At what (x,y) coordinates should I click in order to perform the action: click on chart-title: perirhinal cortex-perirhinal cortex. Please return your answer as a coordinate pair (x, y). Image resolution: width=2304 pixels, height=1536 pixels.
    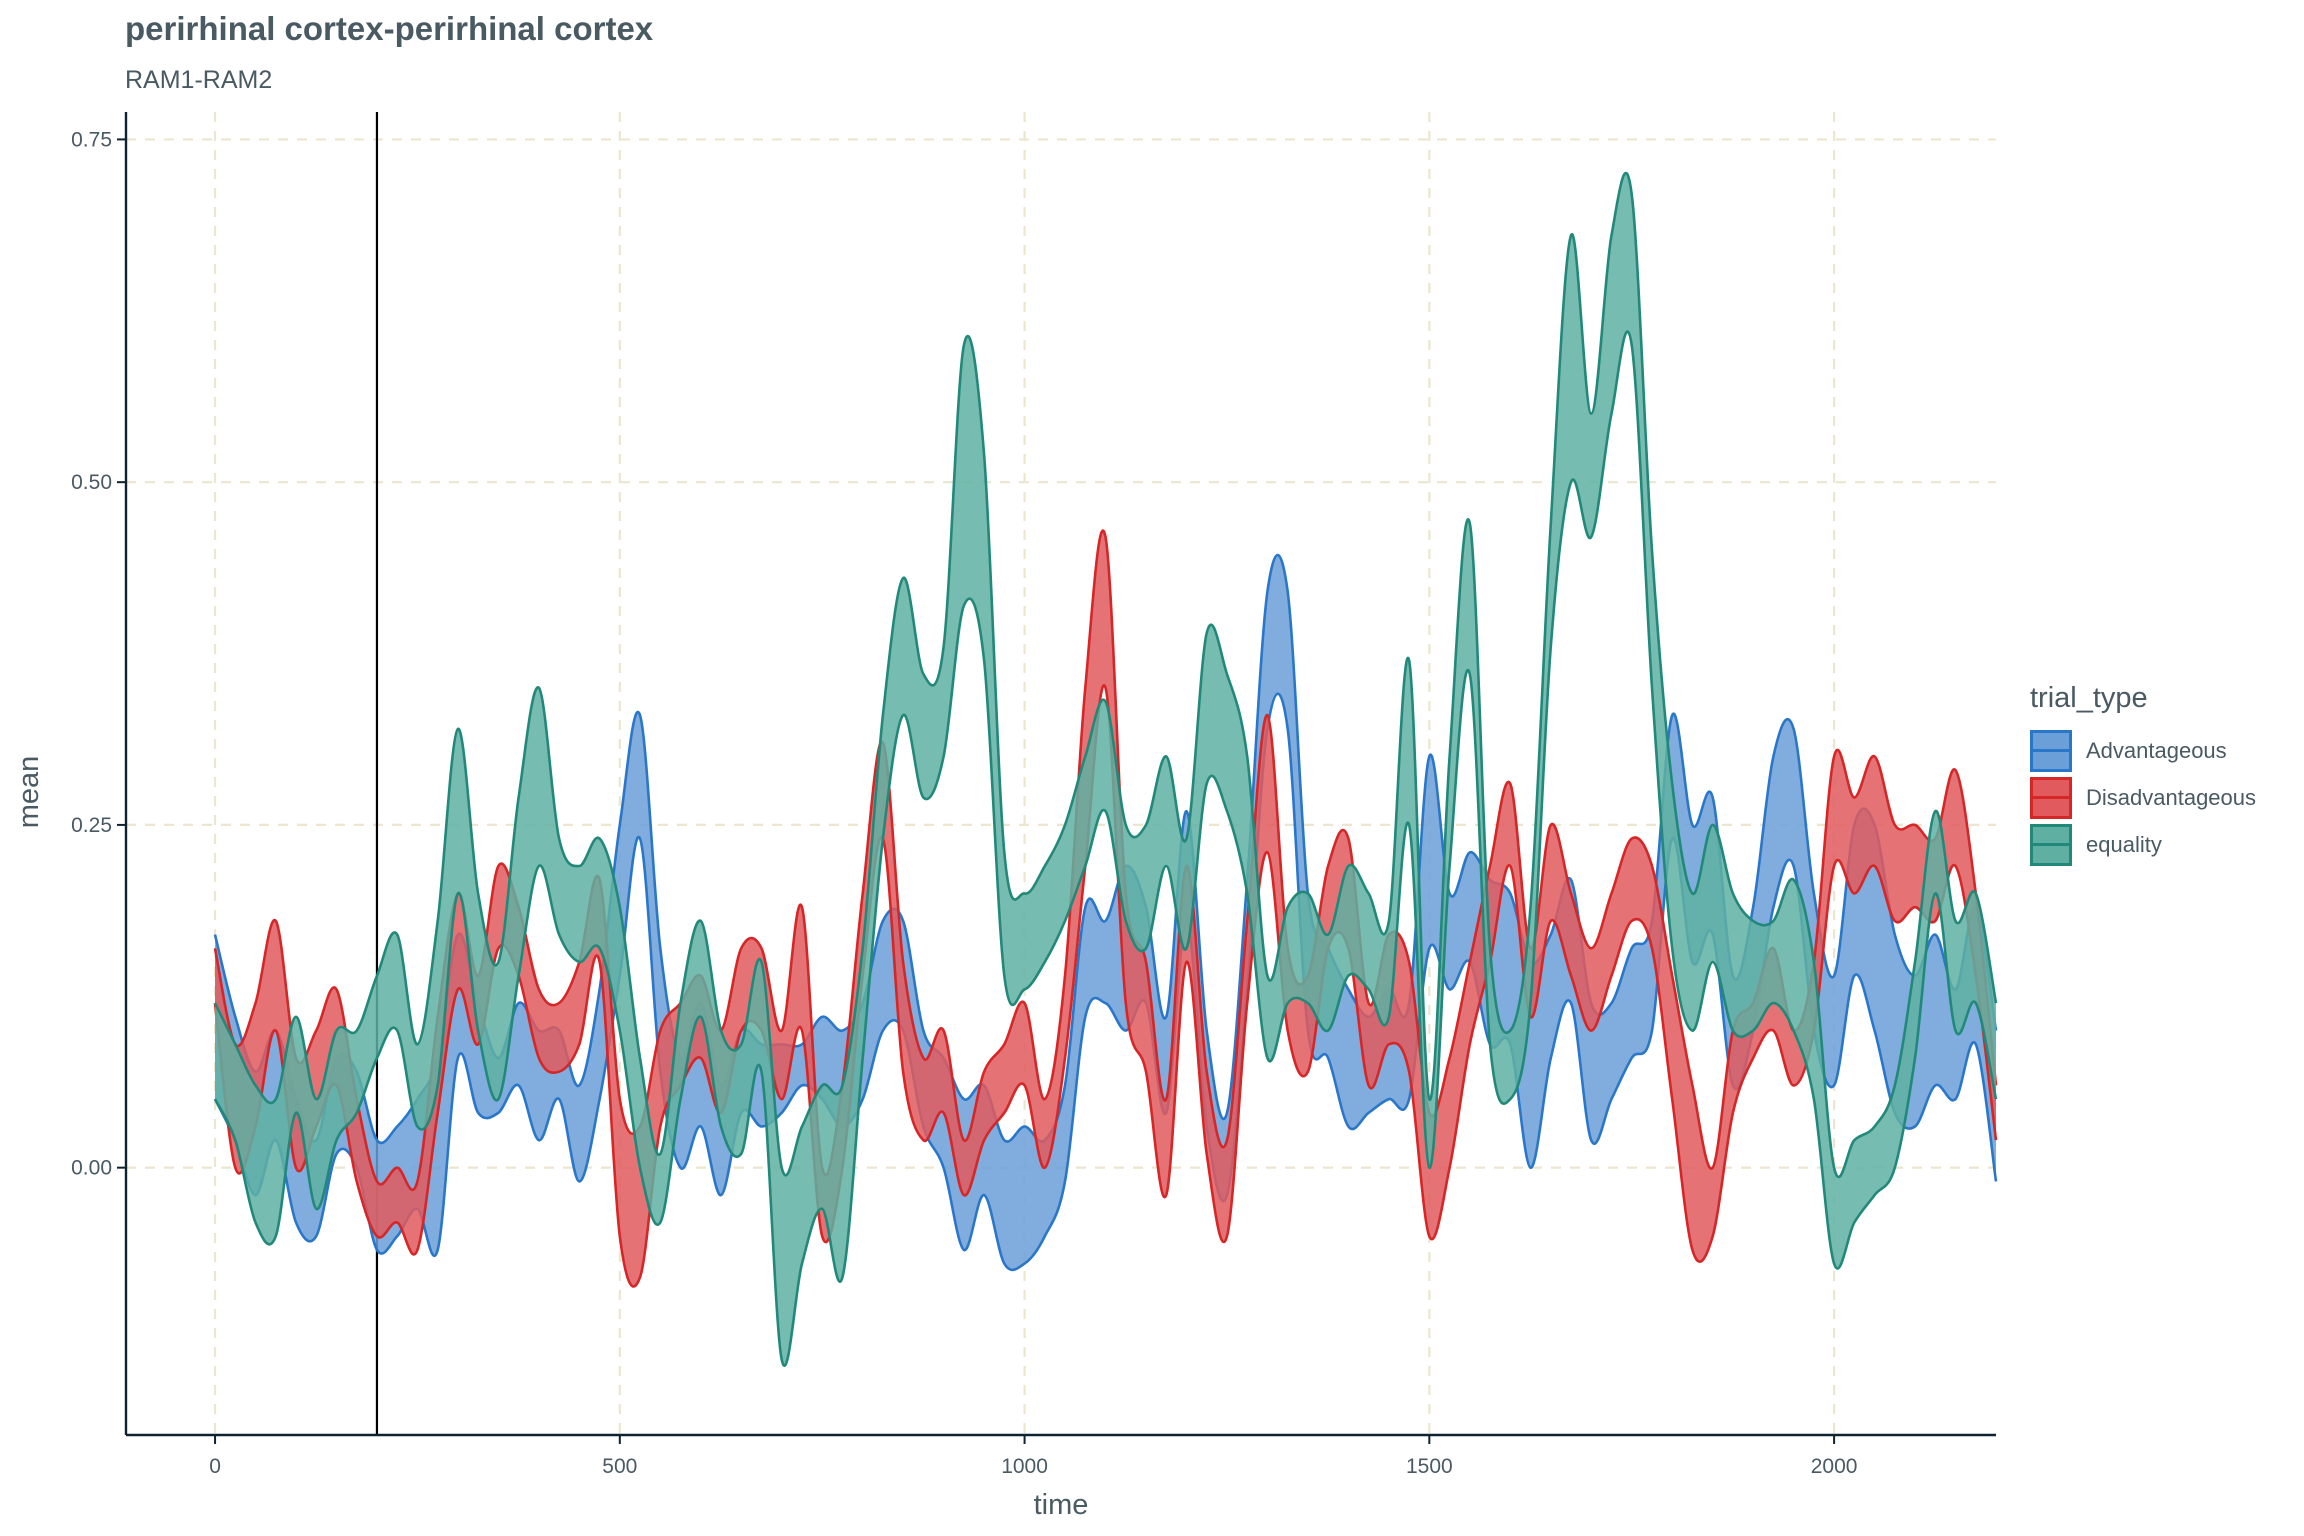
    Looking at the image, I should click on (389, 28).